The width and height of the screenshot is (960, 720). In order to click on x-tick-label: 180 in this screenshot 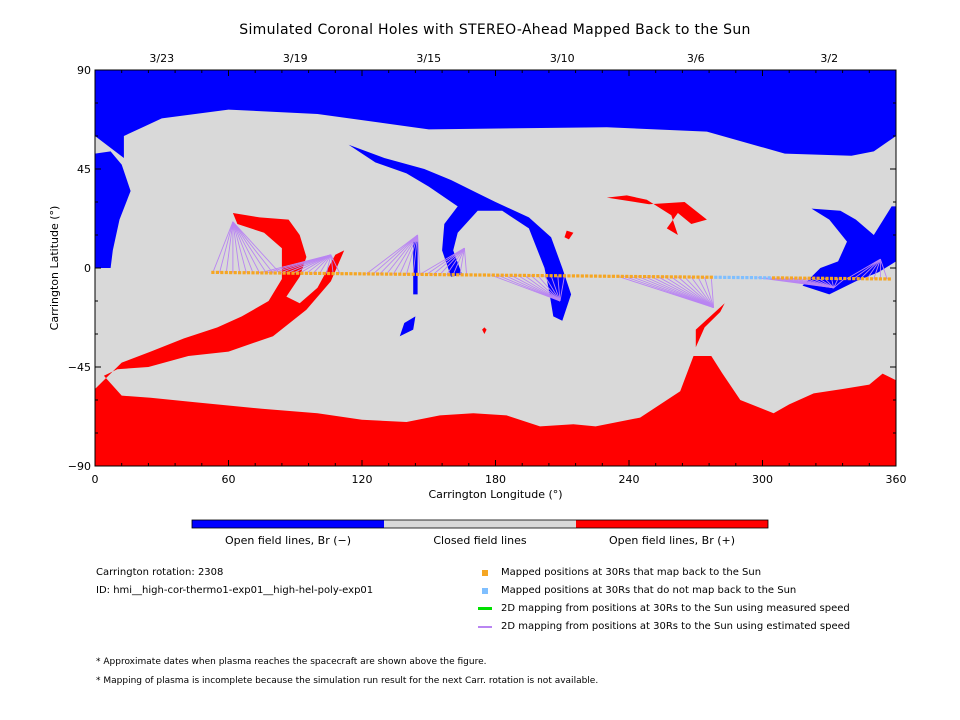, I will do `click(495, 479)`.